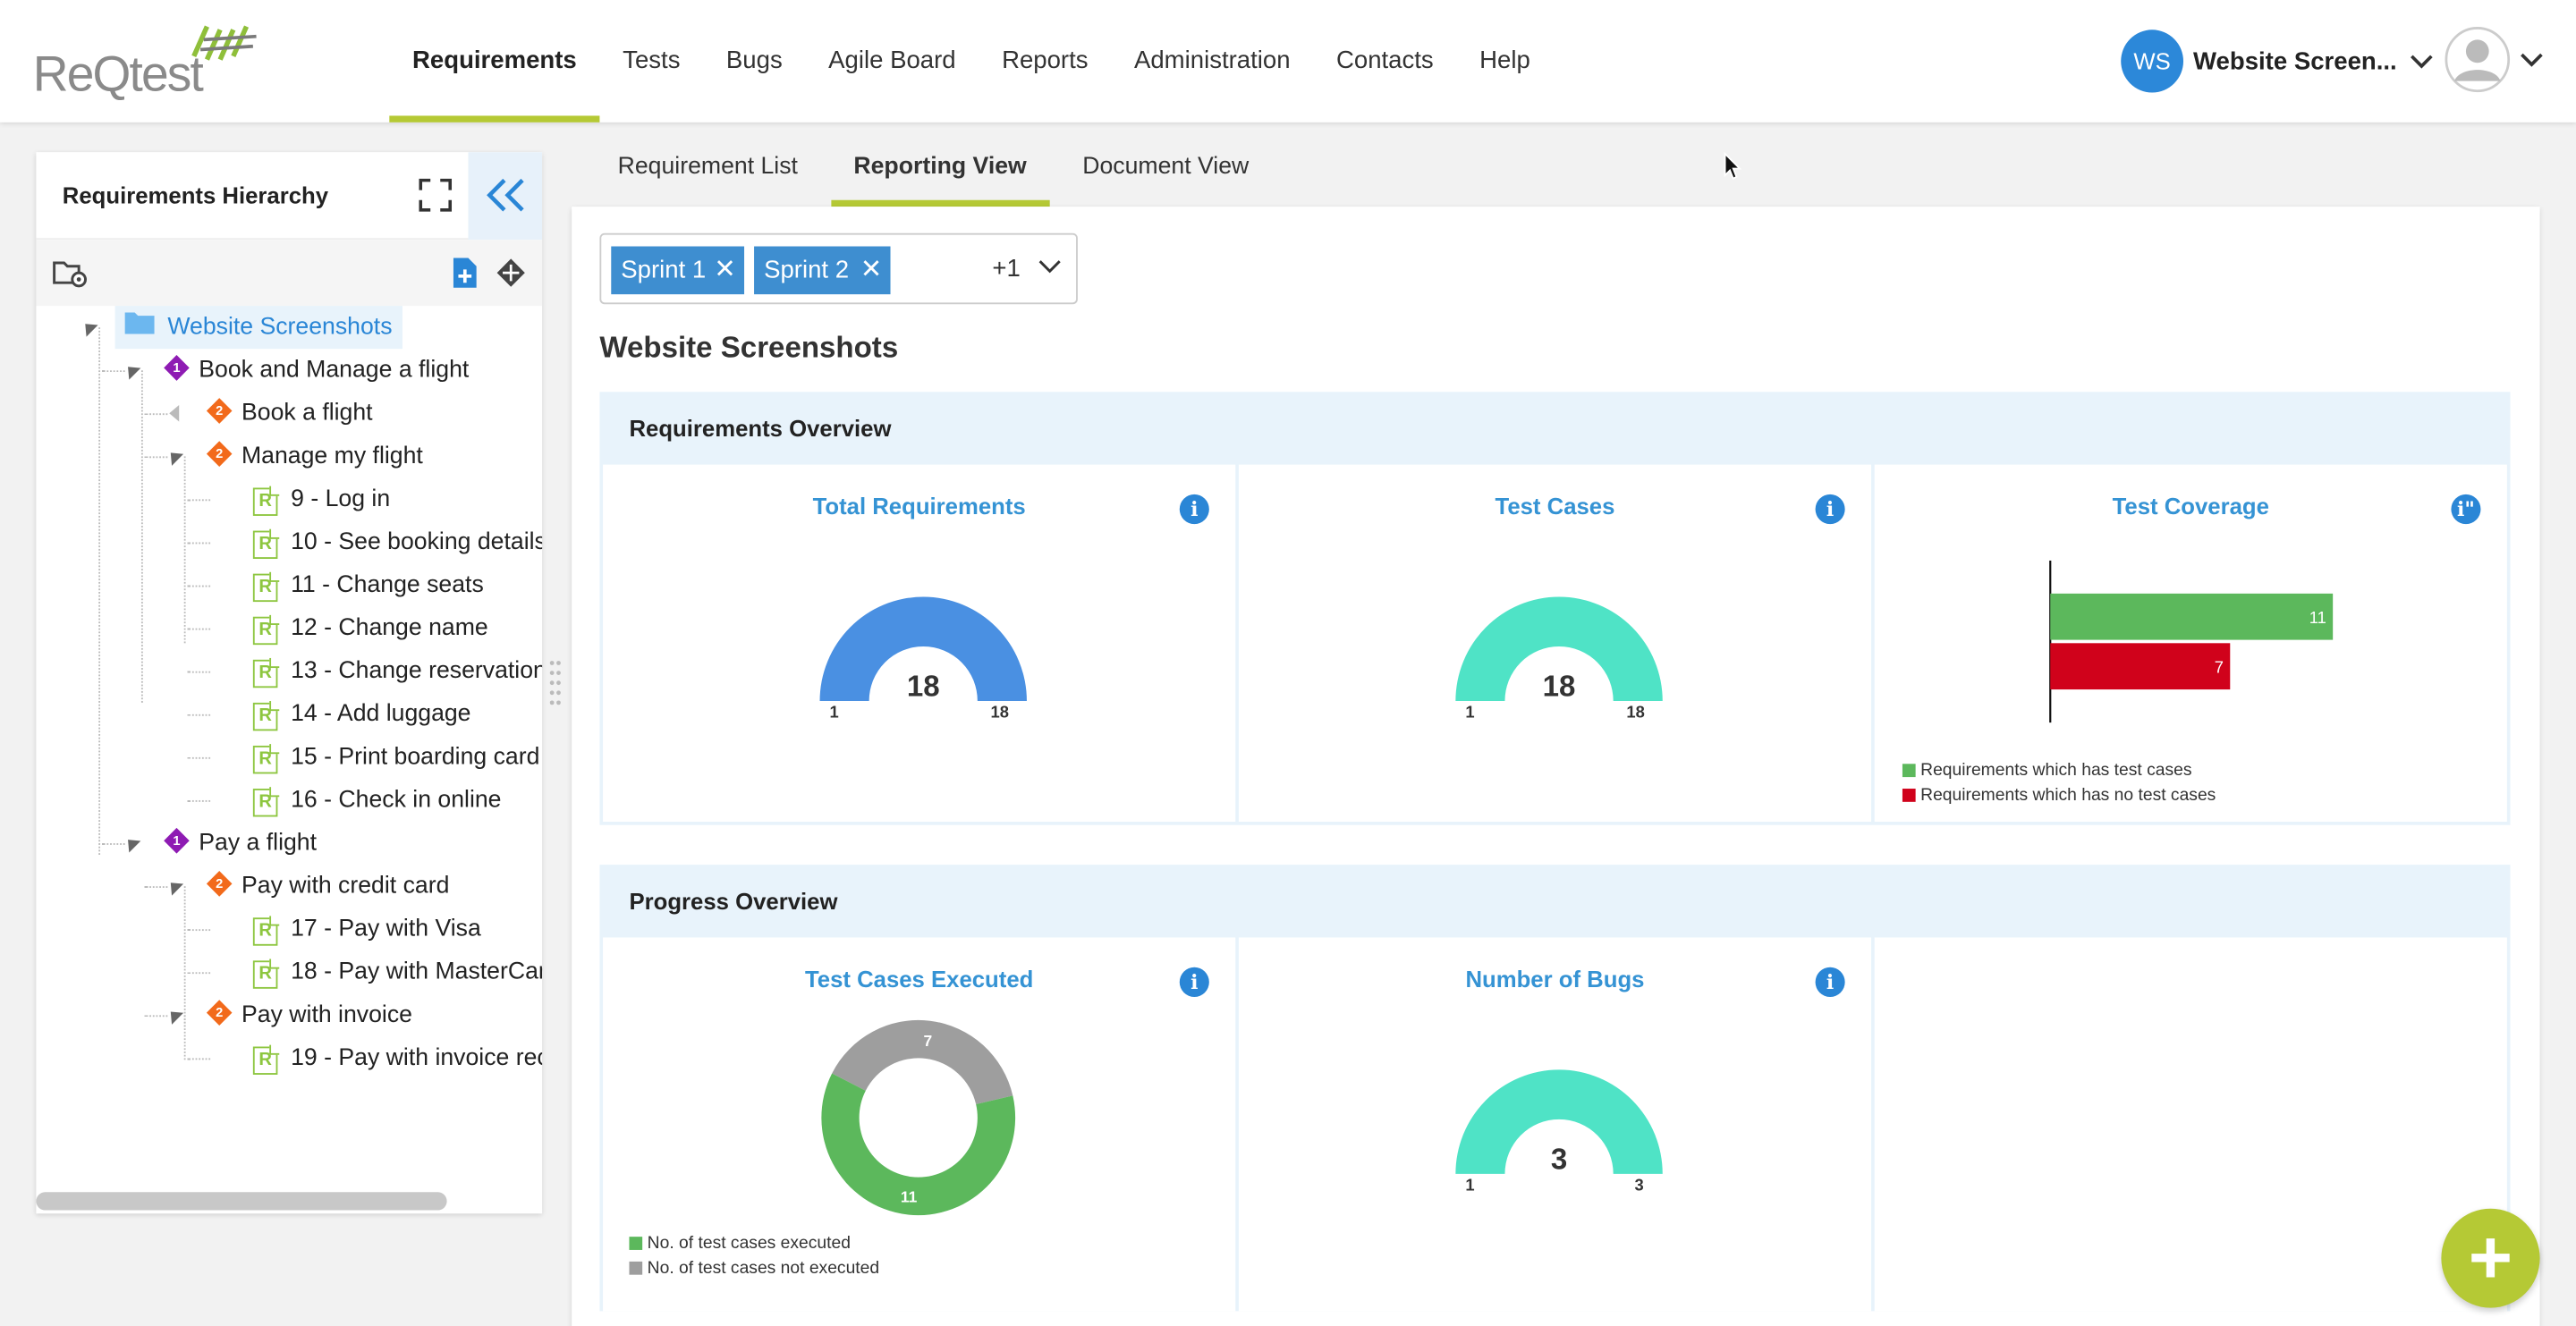 The image size is (2576, 1326). I want to click on gauge-min: 1, so click(1470, 713).